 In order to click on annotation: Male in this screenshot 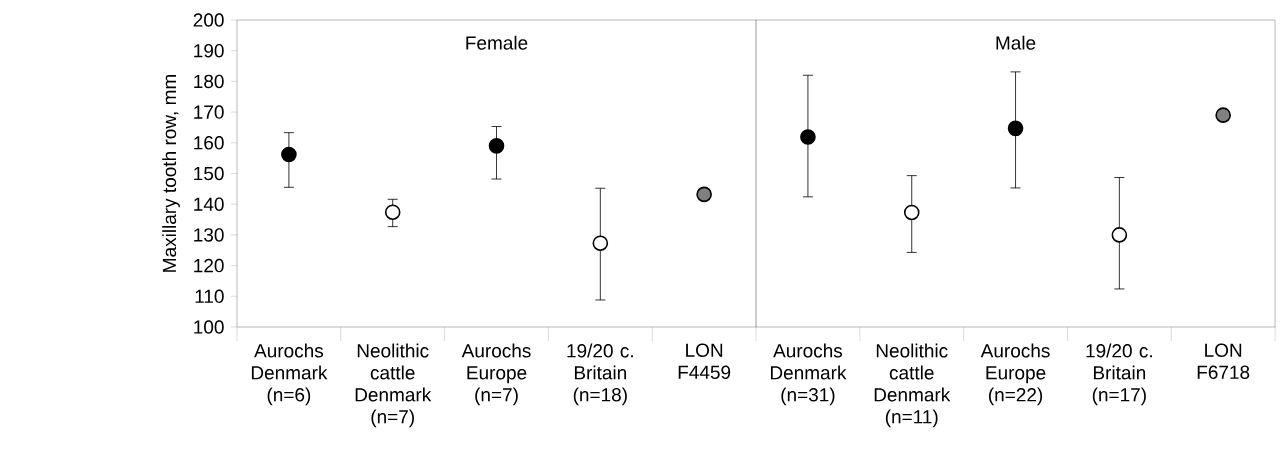, I will do `click(1016, 42)`.